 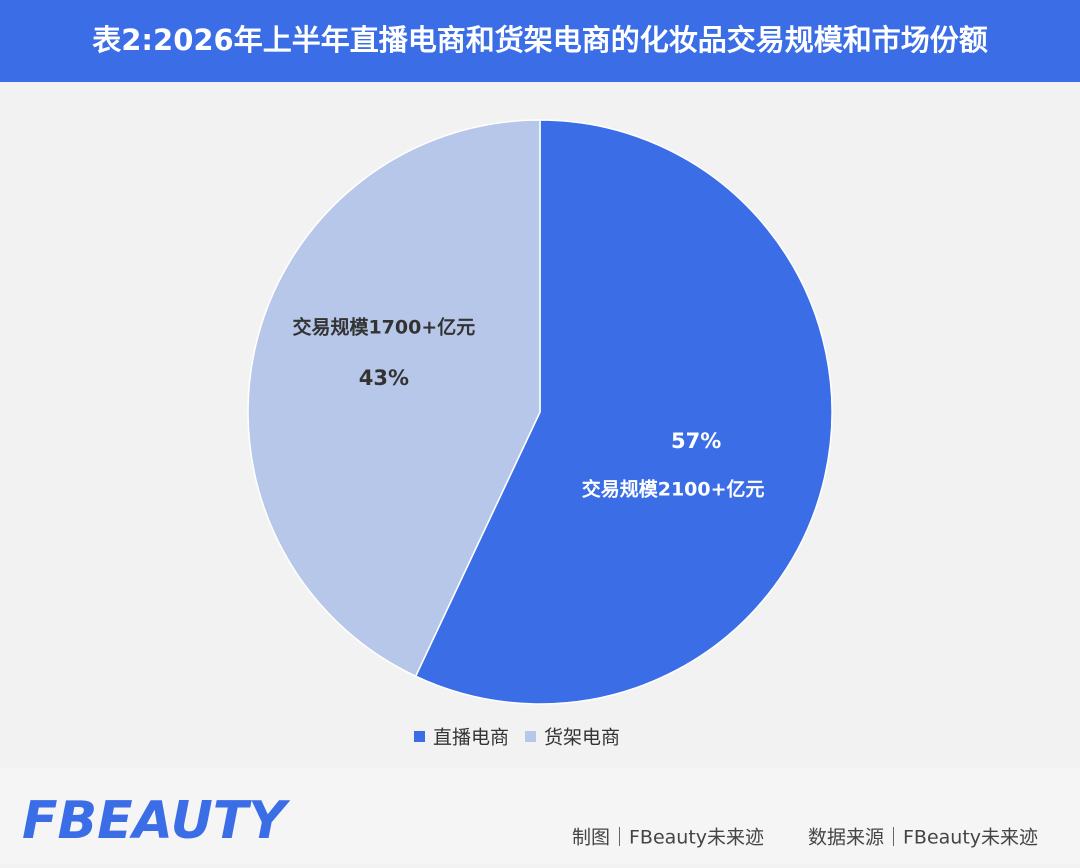 I want to click on annotation: 交易规模2100+亿元, so click(x=673, y=488).